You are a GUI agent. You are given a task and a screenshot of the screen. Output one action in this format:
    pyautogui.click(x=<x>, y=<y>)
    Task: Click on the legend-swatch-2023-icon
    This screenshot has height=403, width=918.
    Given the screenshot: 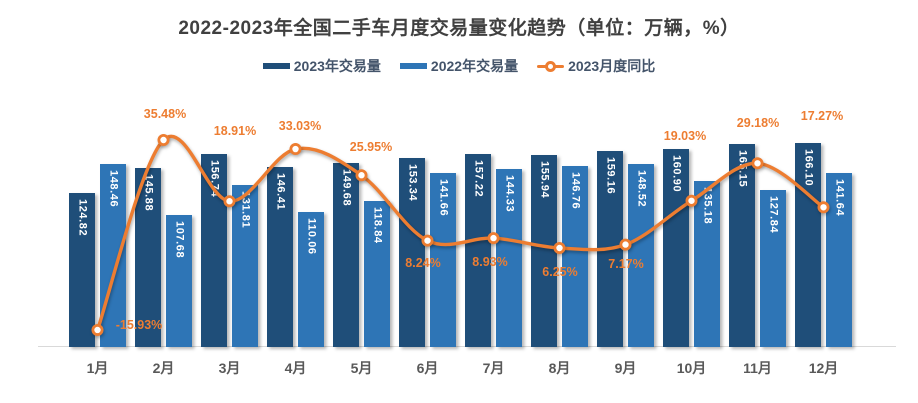 What is the action you would take?
    pyautogui.click(x=276, y=66)
    